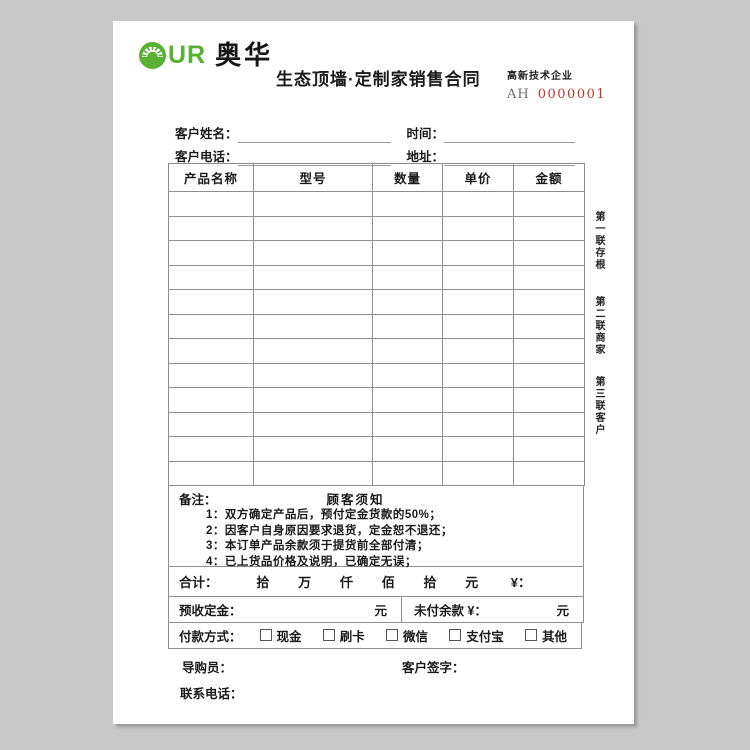 The image size is (750, 750). I want to click on contact-phone-label: 联系电话：, so click(211, 694).